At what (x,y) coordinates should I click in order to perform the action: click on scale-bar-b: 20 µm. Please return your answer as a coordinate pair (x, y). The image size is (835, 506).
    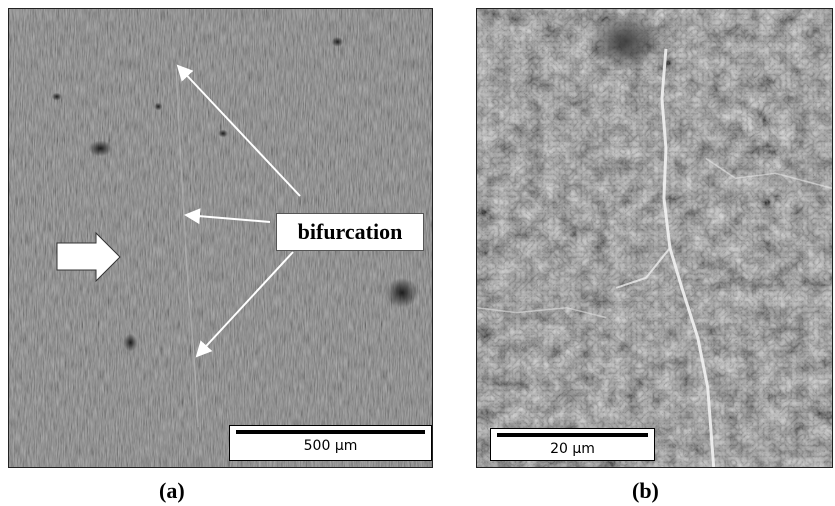
    Looking at the image, I should click on (572, 444).